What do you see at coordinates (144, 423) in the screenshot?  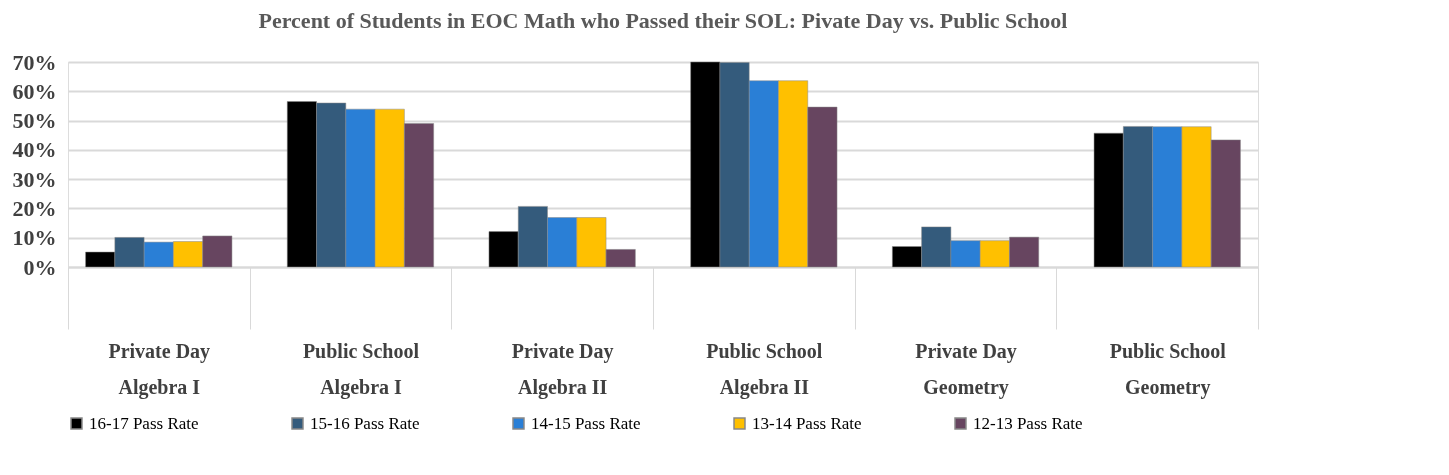 I see `legend-label: 16-17 Pass Rate` at bounding box center [144, 423].